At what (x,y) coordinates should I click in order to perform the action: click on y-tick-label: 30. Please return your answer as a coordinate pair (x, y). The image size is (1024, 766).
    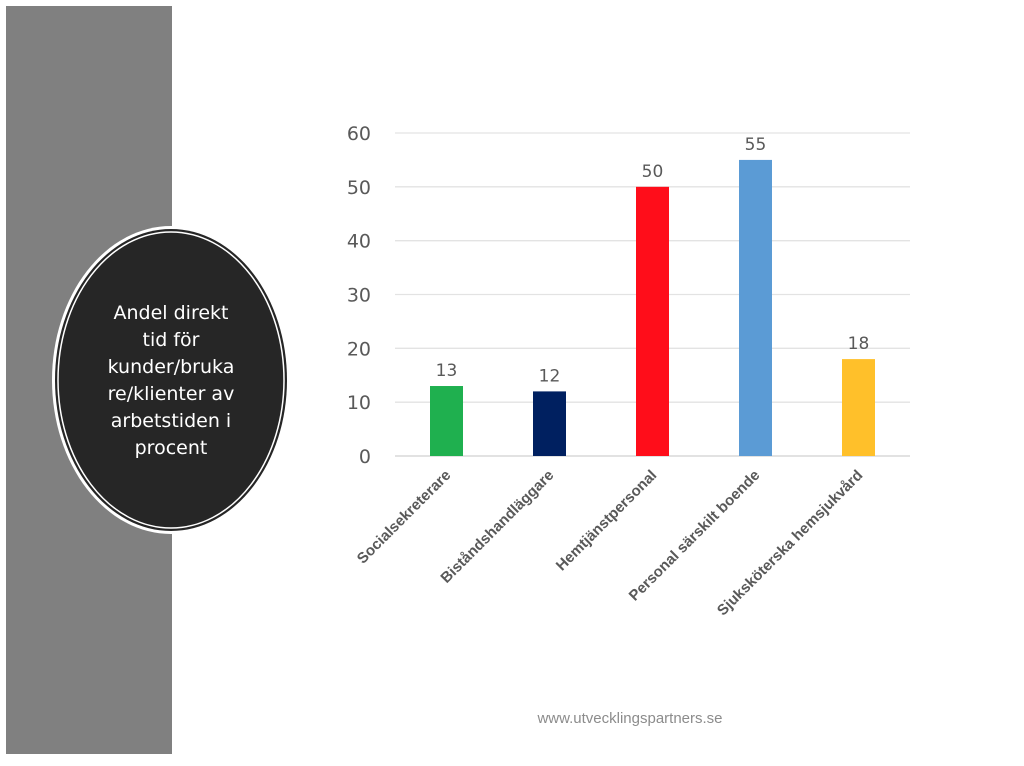
    Looking at the image, I should click on (359, 296).